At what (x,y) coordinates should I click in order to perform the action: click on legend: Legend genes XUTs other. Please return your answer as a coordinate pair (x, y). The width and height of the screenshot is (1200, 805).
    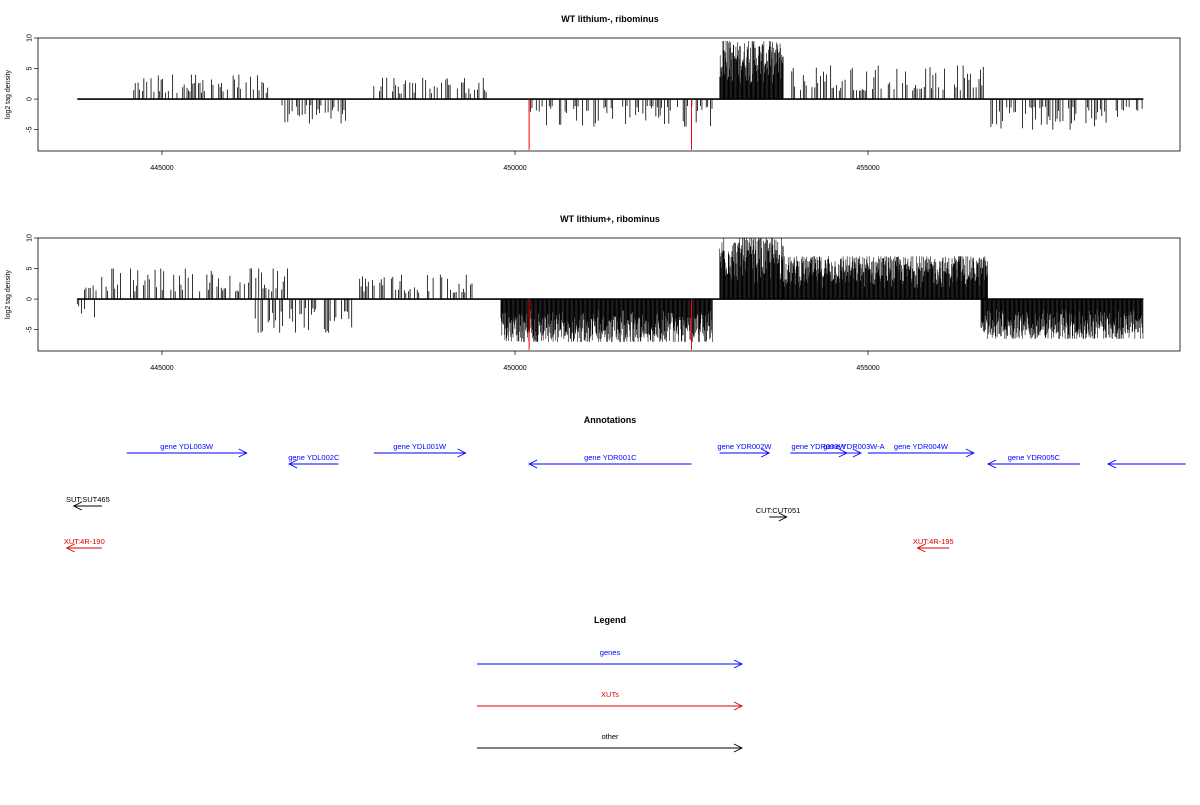
    Looking at the image, I should click on (610, 684).